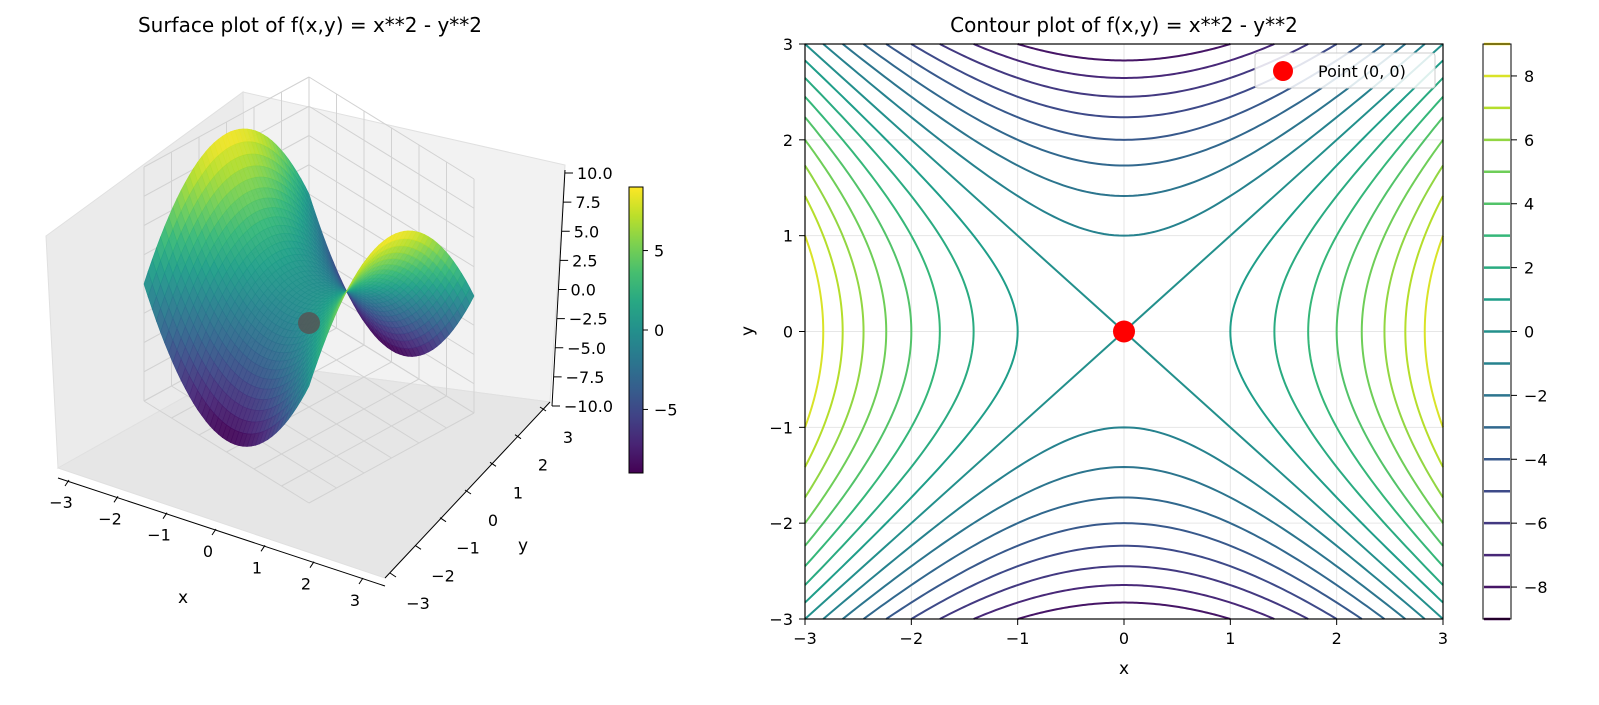 The image size is (1599, 705). I want to click on surface-colorbar-ticks: −5 0 5, so click(660, 330).